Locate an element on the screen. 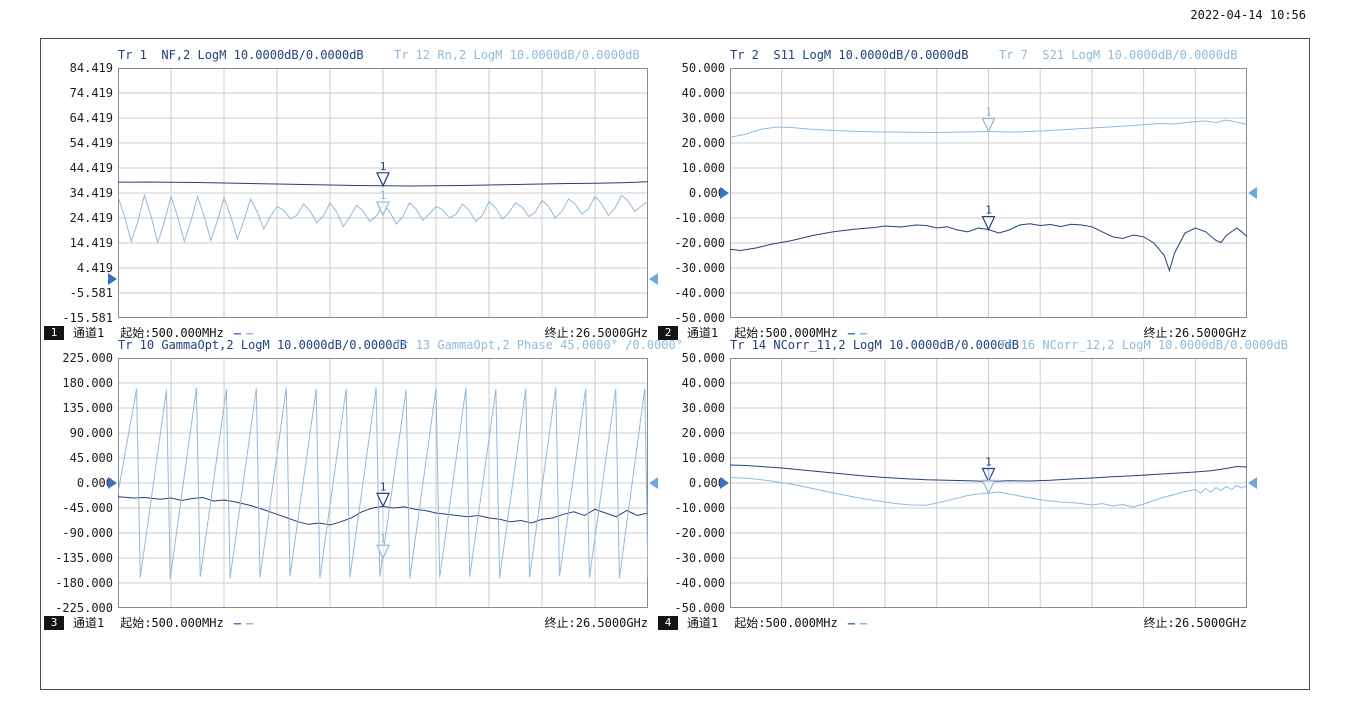 The image size is (1350, 716). channel-number-badge: 1 is located at coordinates (54, 332).